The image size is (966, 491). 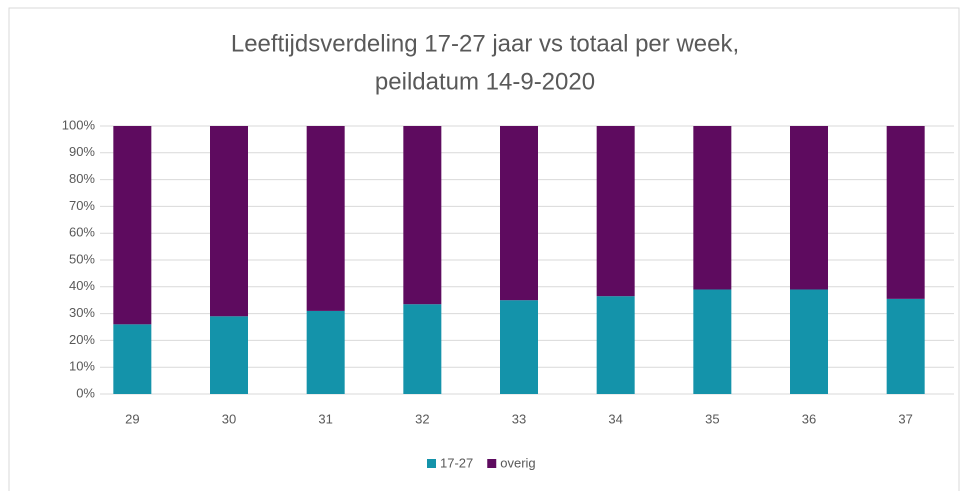 What do you see at coordinates (132, 418) in the screenshot?
I see `x-tick-label: 29` at bounding box center [132, 418].